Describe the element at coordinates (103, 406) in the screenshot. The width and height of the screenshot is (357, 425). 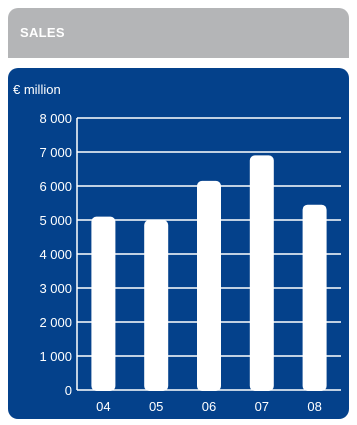
I see `x-tick-label: 04` at that location.